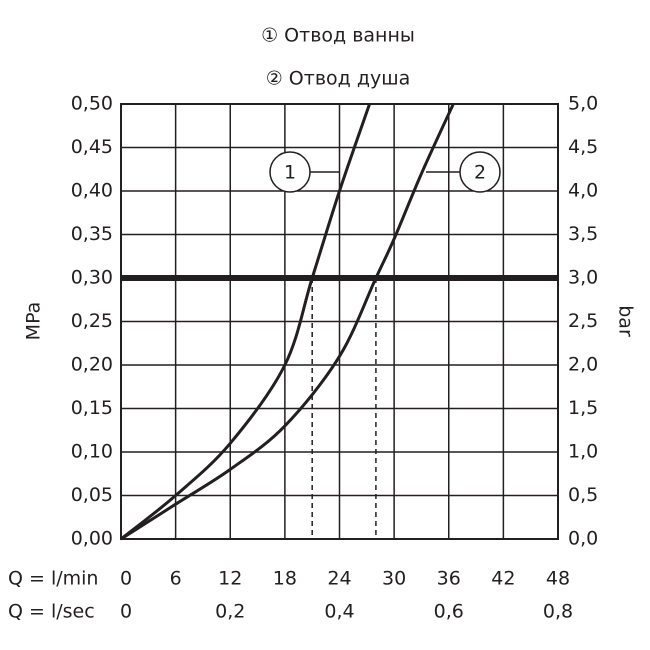 The width and height of the screenshot is (650, 650). I want to click on y2-axis-label: bar, so click(626, 321).